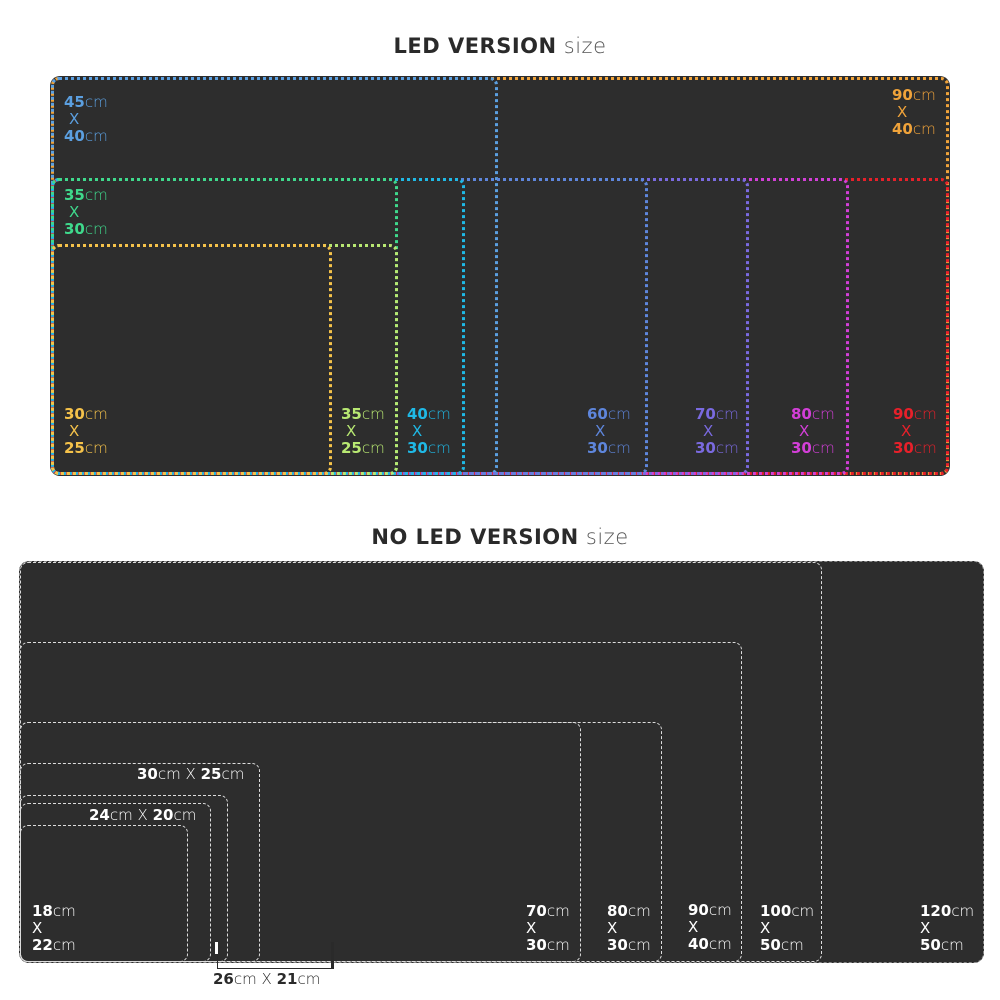 The image size is (1000, 1000). What do you see at coordinates (54, 928) in the screenshot?
I see `noled-size-label: 18cm X 22cm` at bounding box center [54, 928].